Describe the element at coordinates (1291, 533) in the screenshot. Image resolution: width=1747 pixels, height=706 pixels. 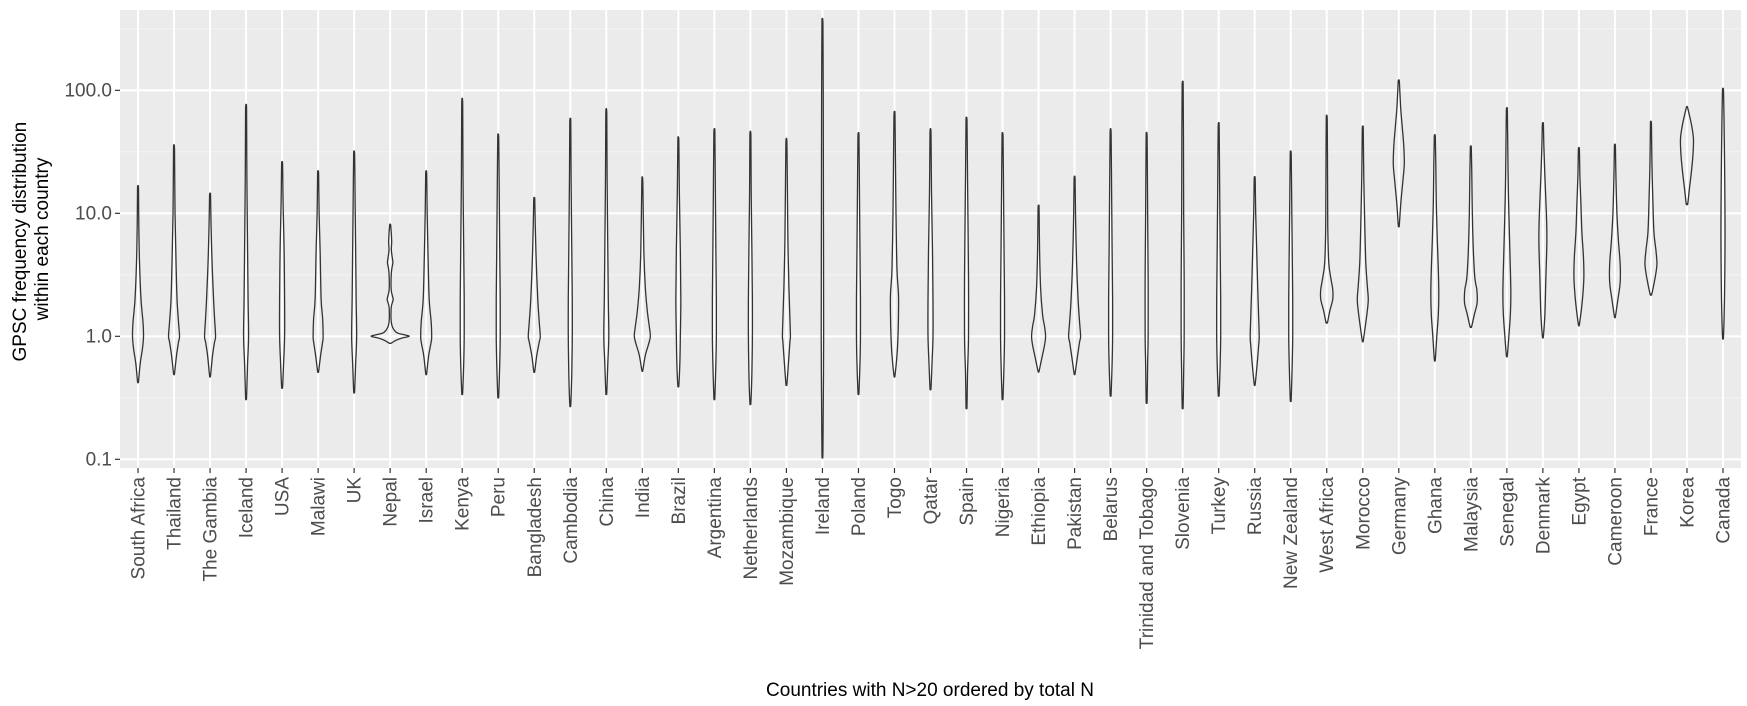
I see `x-tick-label: New Zealand` at that location.